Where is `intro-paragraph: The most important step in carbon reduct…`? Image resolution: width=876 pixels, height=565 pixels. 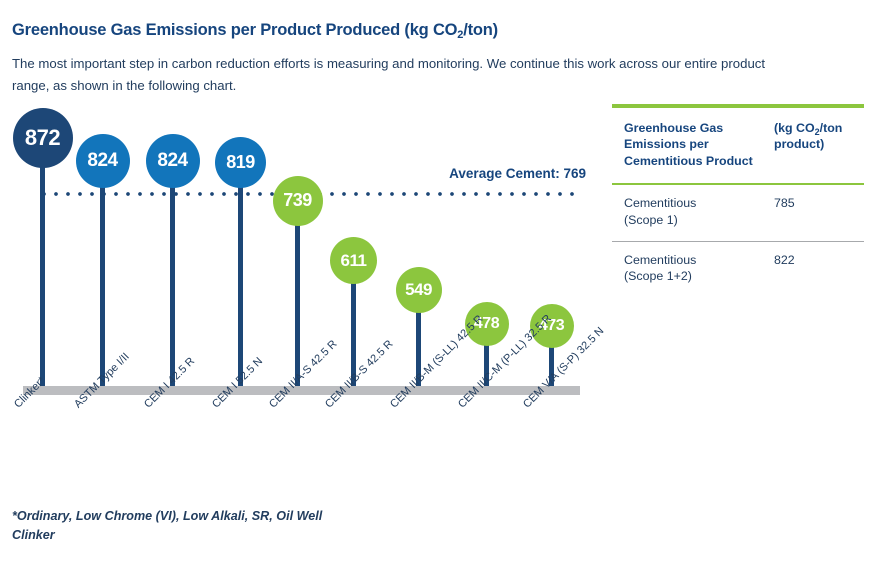 intro-paragraph: The most important step in carbon reduct… is located at coordinates (389, 74).